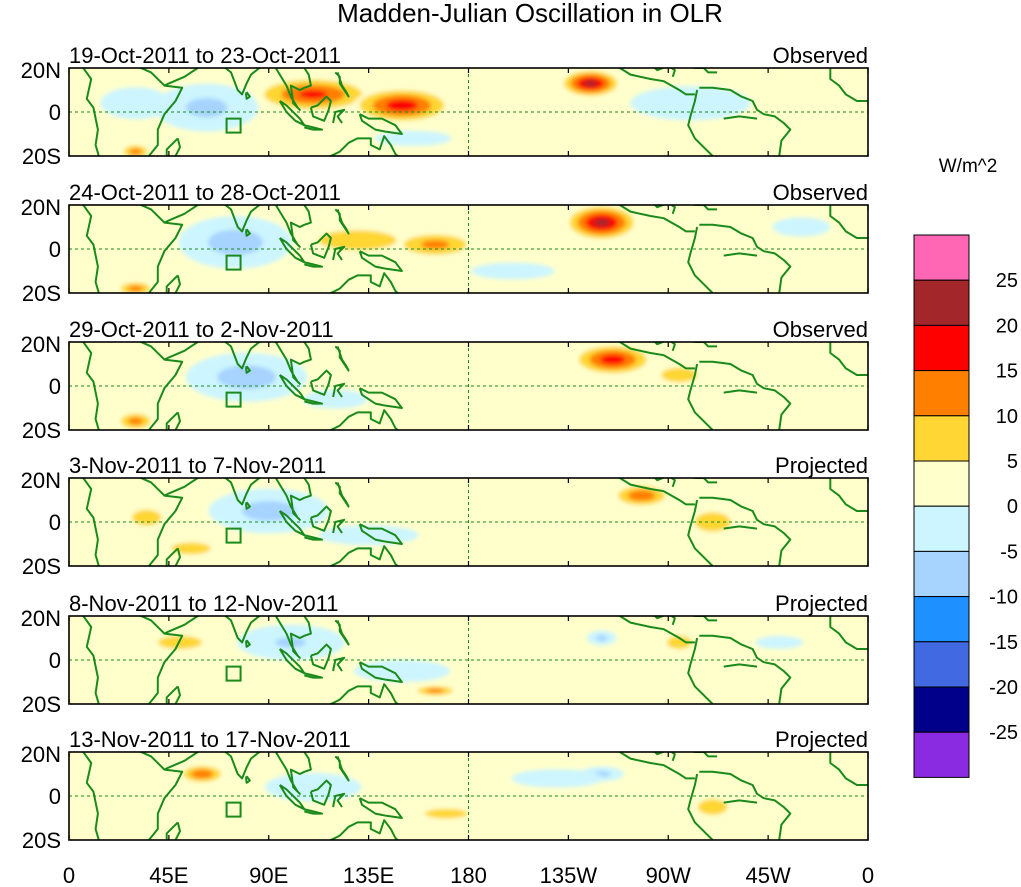  I want to click on longitude-axis: 0 45E 90E 135E 180 135W 90W 45W 0, so click(468, 875).